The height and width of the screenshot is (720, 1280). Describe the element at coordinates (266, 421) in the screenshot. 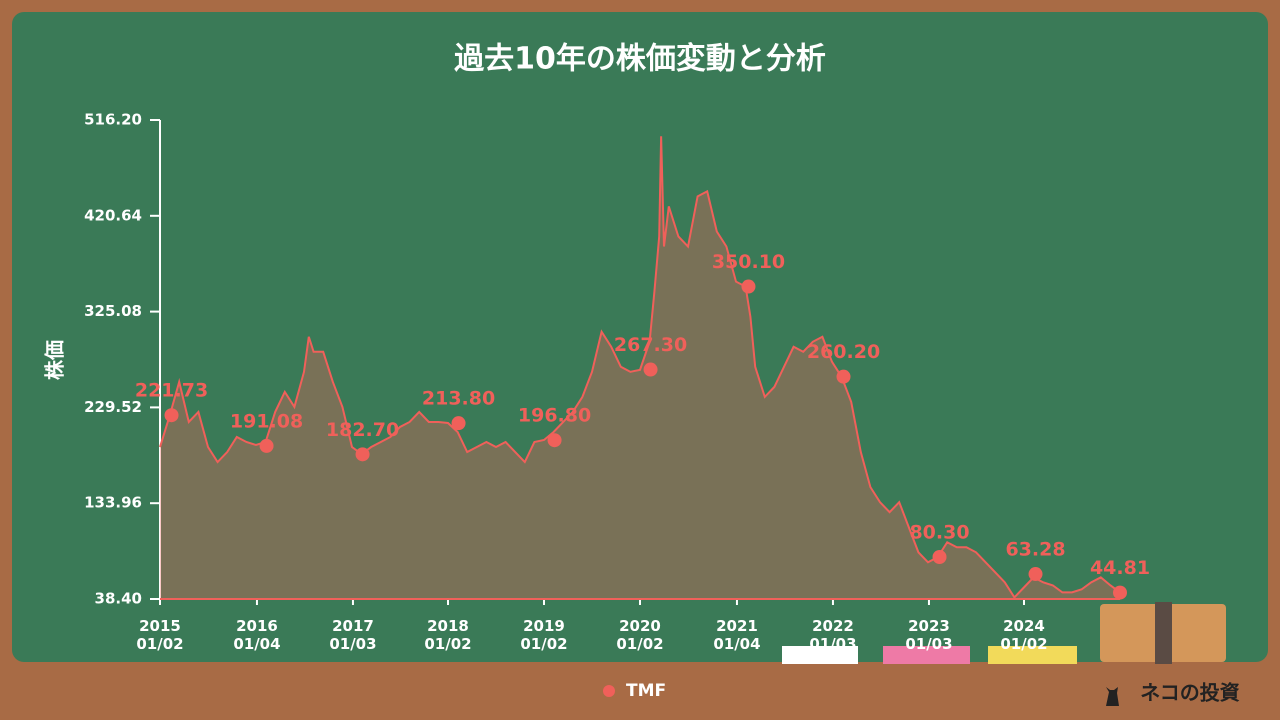

I see `annotation-label: 191.08` at that location.